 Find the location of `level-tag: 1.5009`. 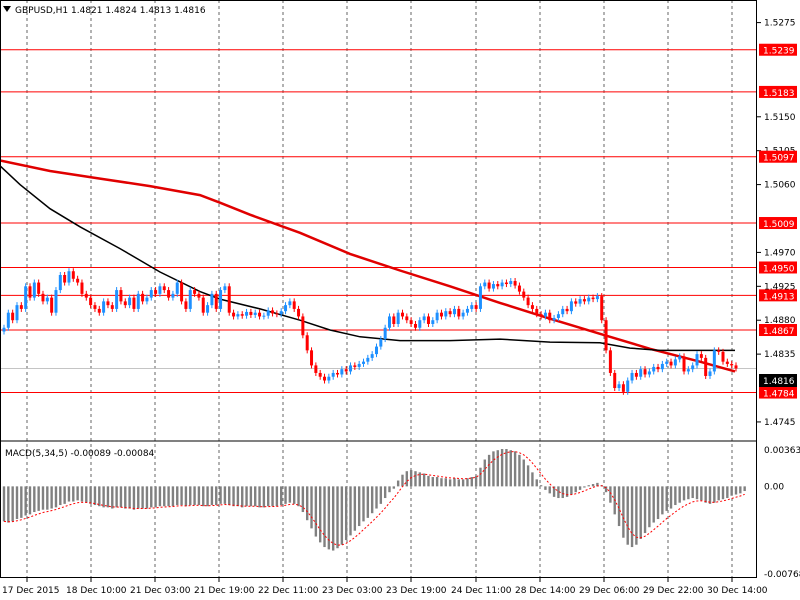

level-tag: 1.5009 is located at coordinates (778, 223).